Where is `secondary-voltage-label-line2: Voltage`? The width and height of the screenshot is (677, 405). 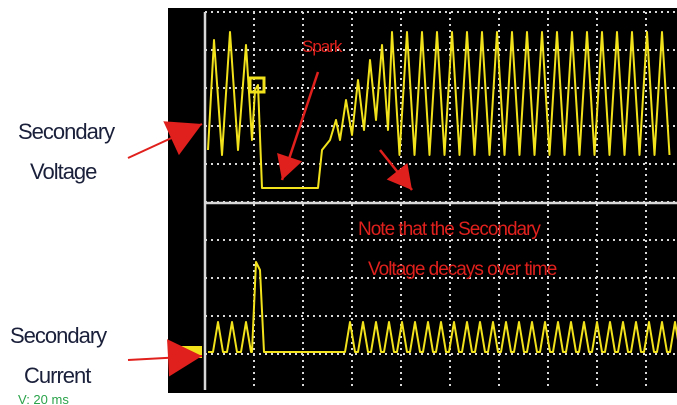 secondary-voltage-label-line2: Voltage is located at coordinates (63, 171).